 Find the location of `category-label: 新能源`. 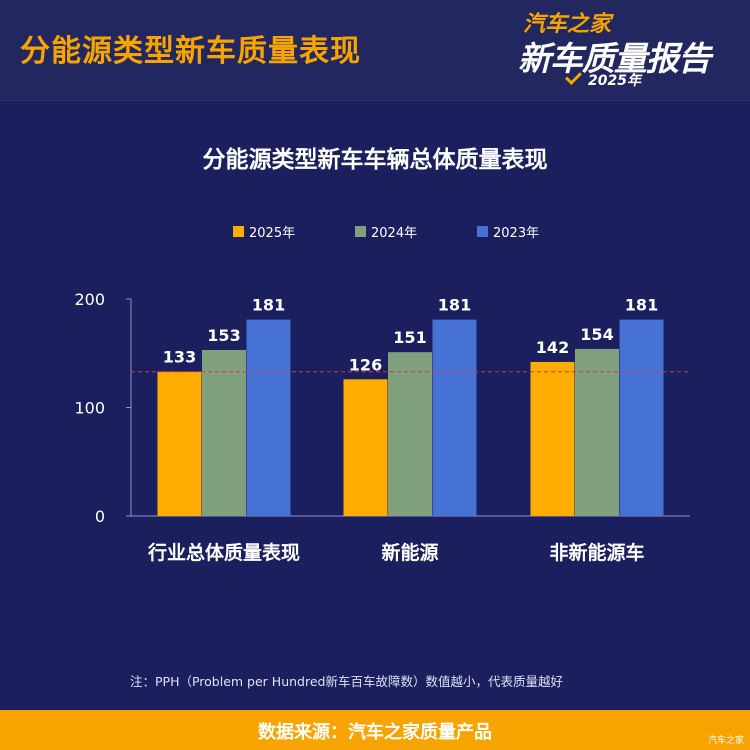

category-label: 新能源 is located at coordinates (409, 552).